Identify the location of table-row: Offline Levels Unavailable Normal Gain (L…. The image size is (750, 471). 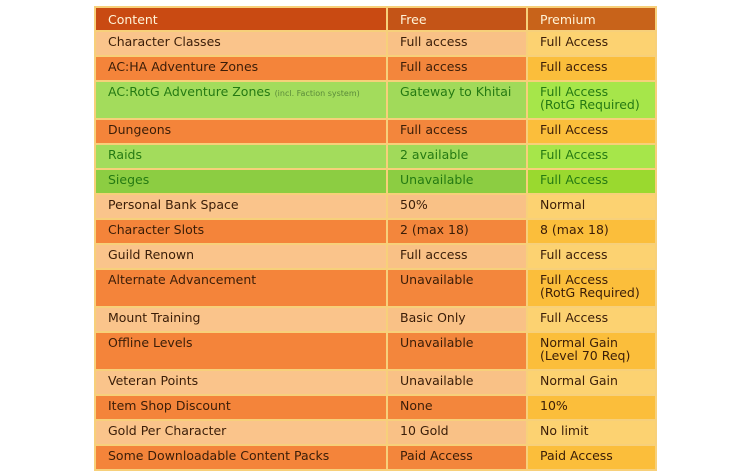
(375, 351).